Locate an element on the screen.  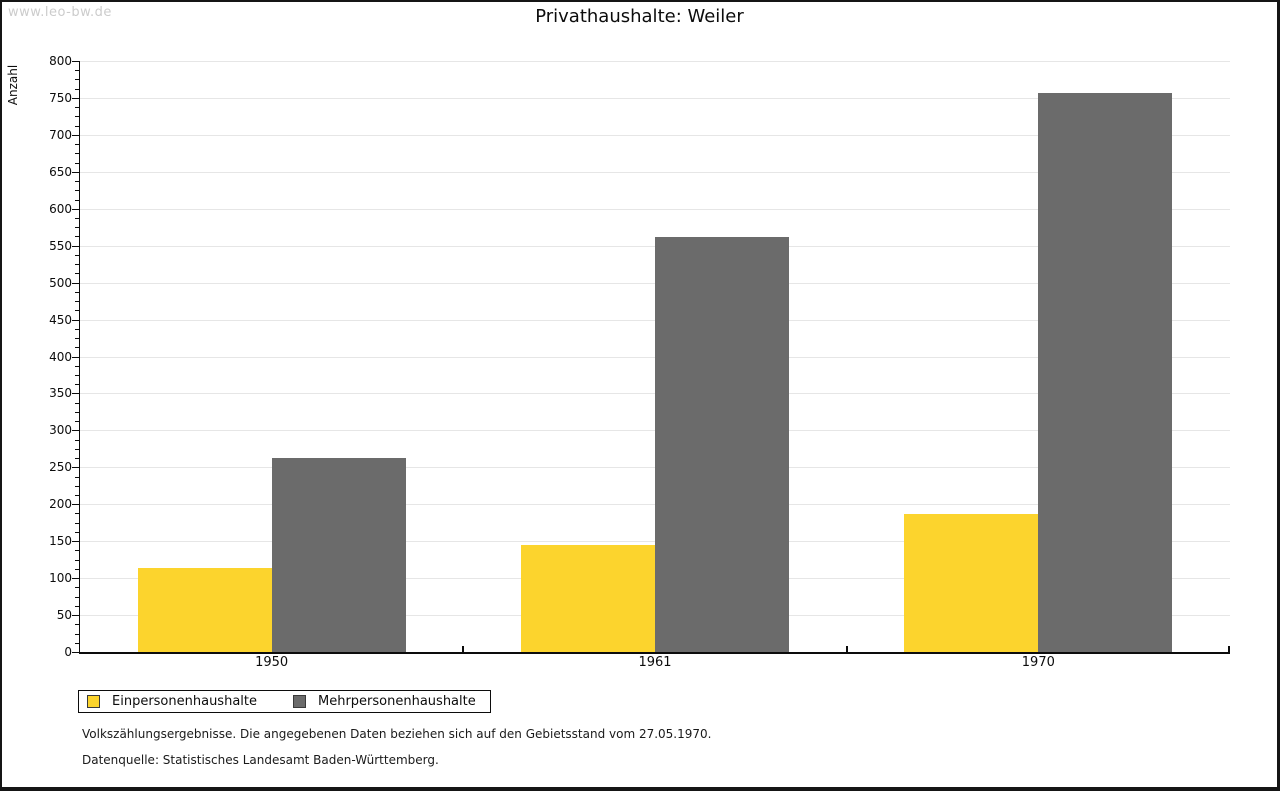
y-minor-tick-762.5 is located at coordinates (77, 89).